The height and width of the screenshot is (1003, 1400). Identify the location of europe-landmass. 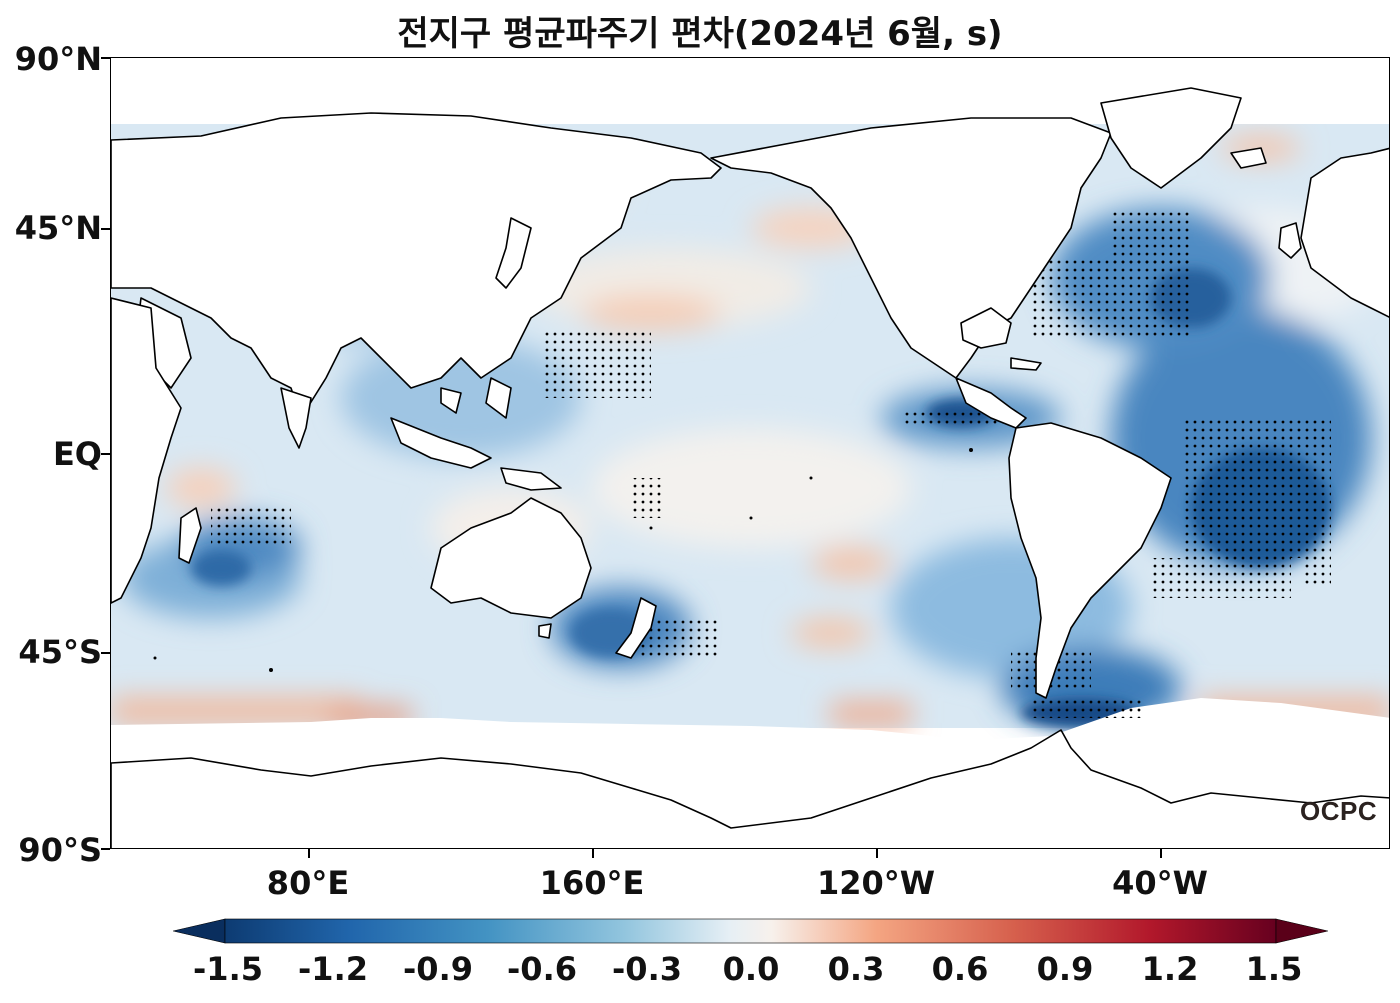
(1344, 232).